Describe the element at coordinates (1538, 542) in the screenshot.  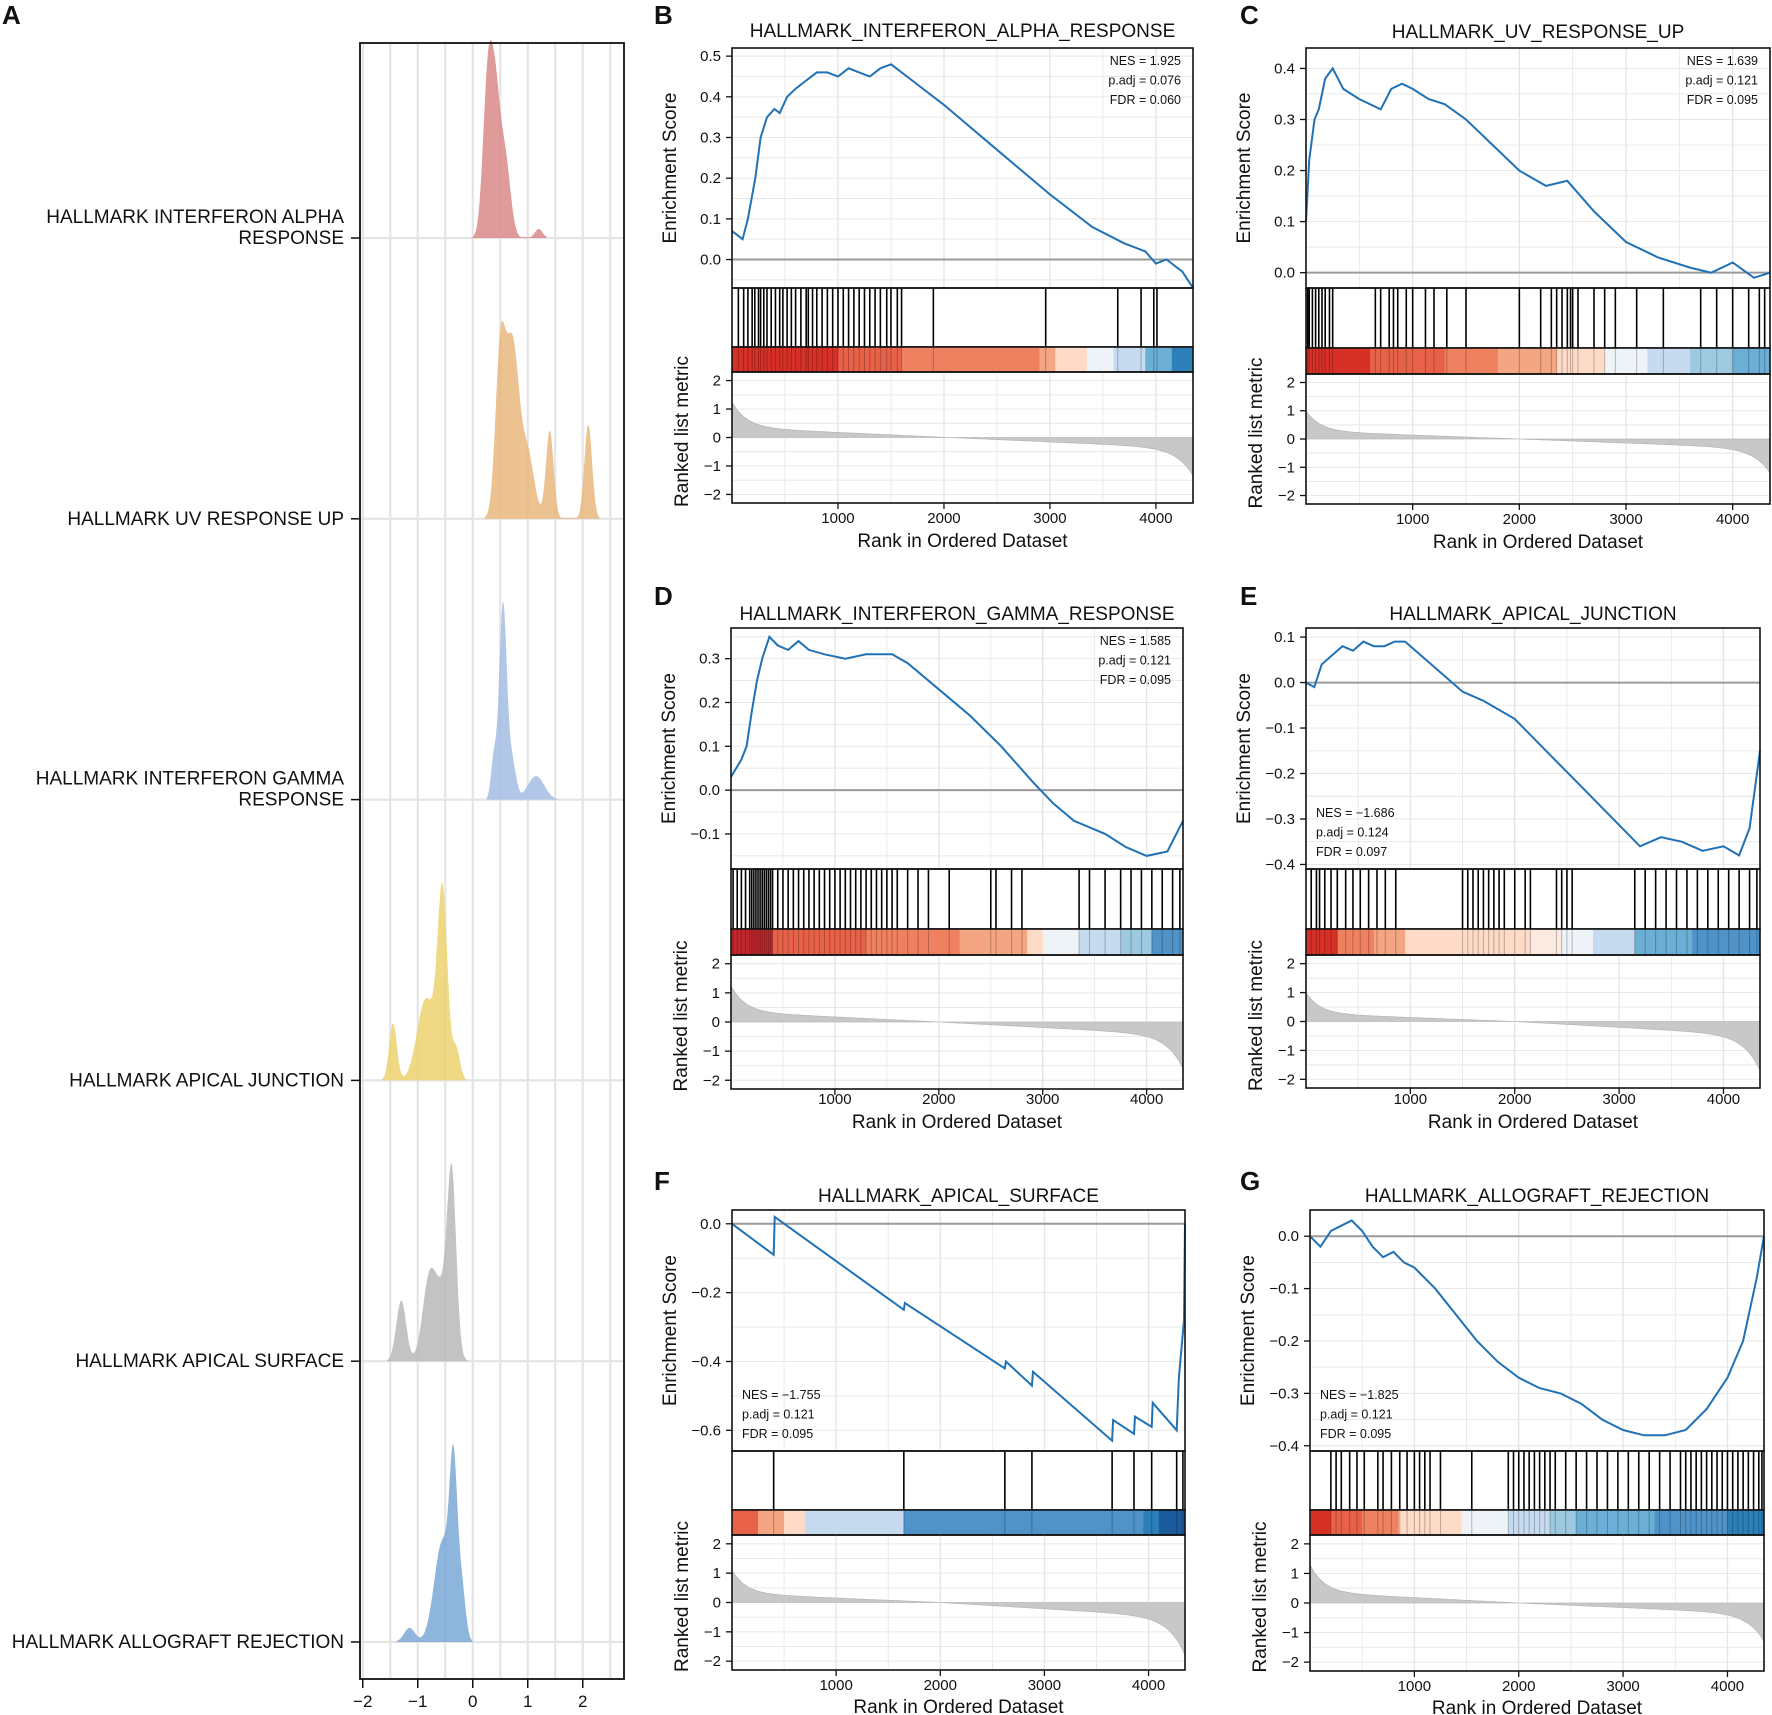
I see `x-axis-label: Rank in Ordered Dataset` at that location.